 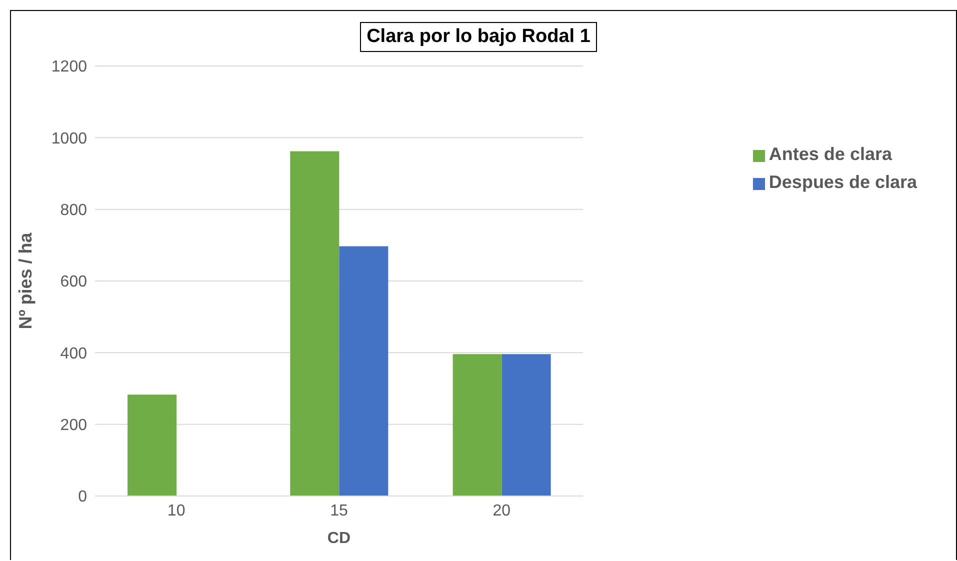 I want to click on y-tick-label: 1000, so click(x=69, y=139).